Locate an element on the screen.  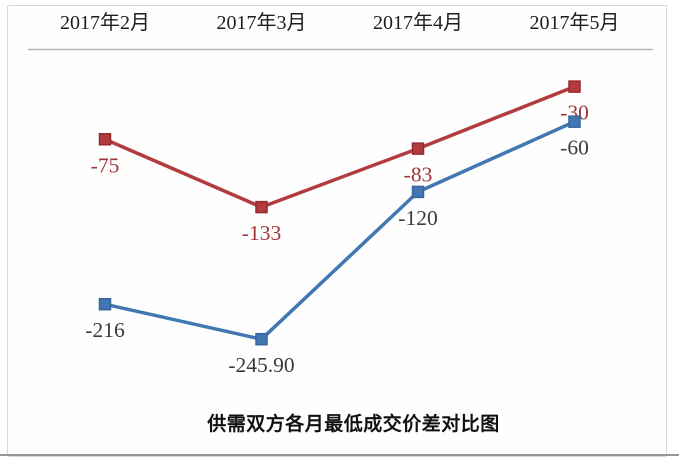
red-series-data-label: -83 is located at coordinates (418, 175).